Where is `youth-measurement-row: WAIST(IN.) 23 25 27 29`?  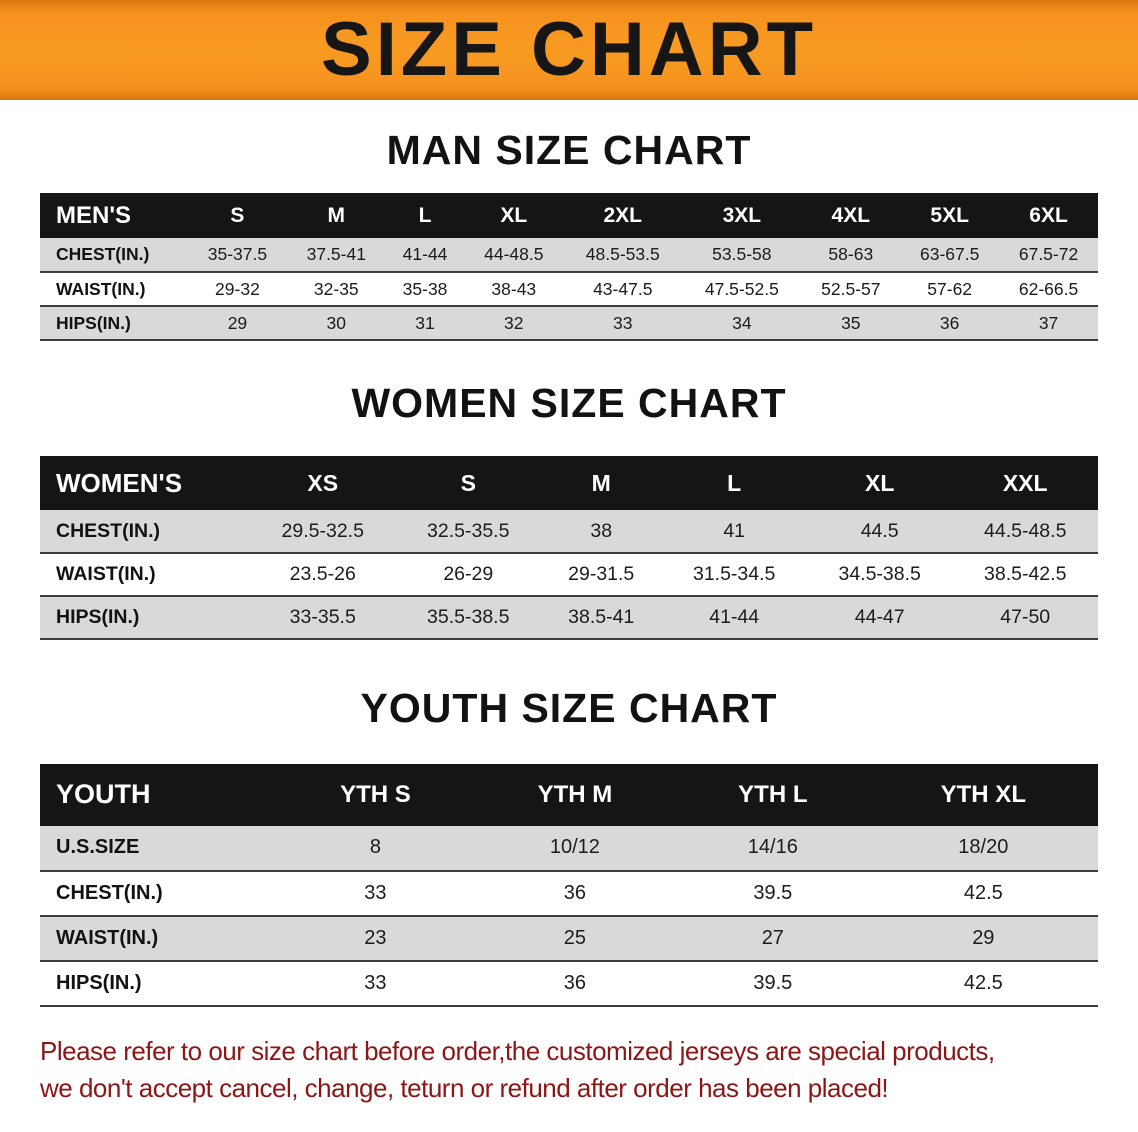 youth-measurement-row: WAIST(IN.) 23 25 27 29 is located at coordinates (569, 938).